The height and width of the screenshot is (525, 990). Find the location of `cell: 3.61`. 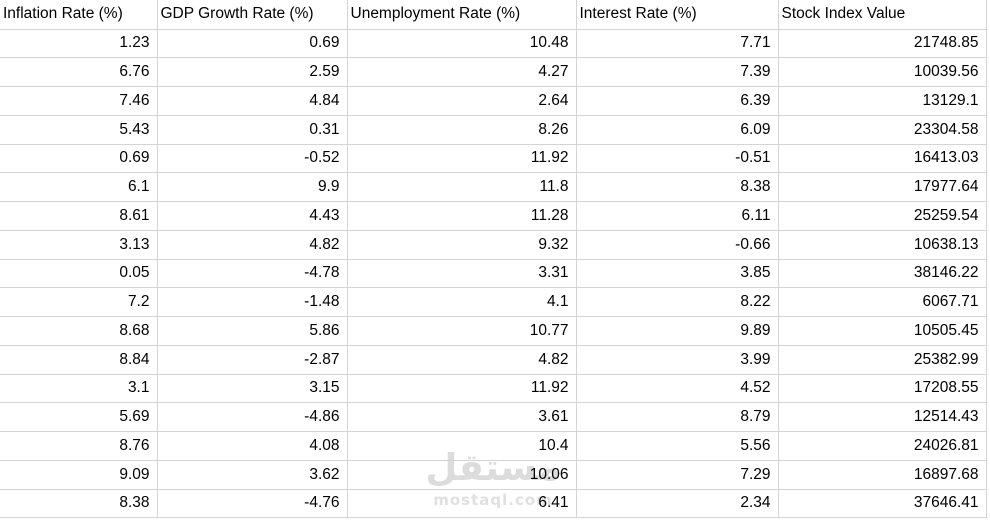

cell: 3.61 is located at coordinates (462, 417).